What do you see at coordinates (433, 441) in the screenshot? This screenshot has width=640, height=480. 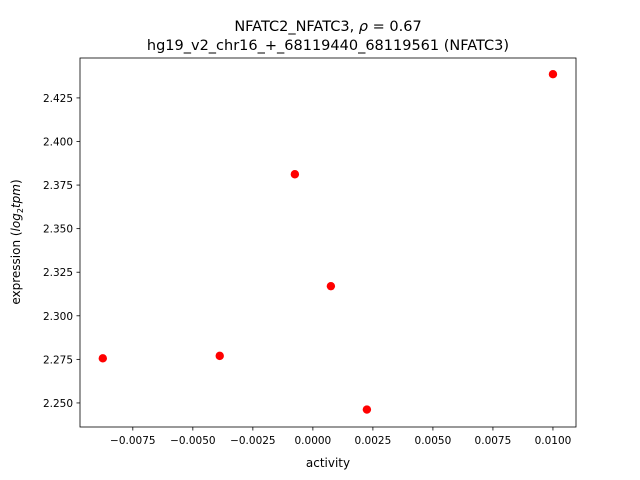 I see `x-tick-label: 0.0050` at bounding box center [433, 441].